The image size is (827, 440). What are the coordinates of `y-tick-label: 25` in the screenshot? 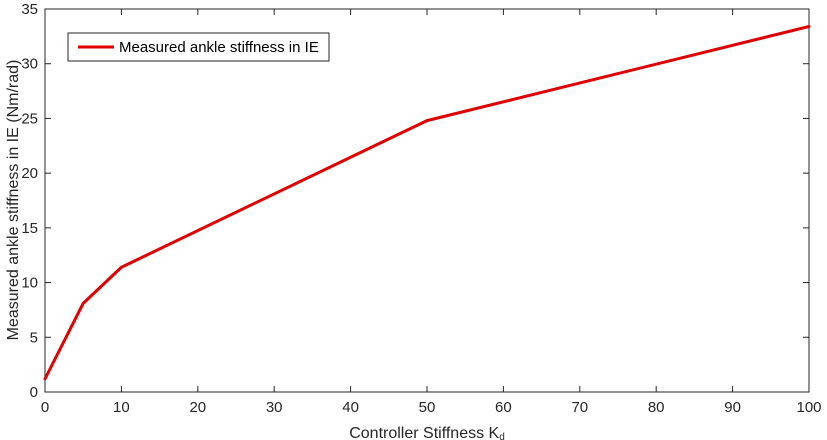 It's located at (29, 118).